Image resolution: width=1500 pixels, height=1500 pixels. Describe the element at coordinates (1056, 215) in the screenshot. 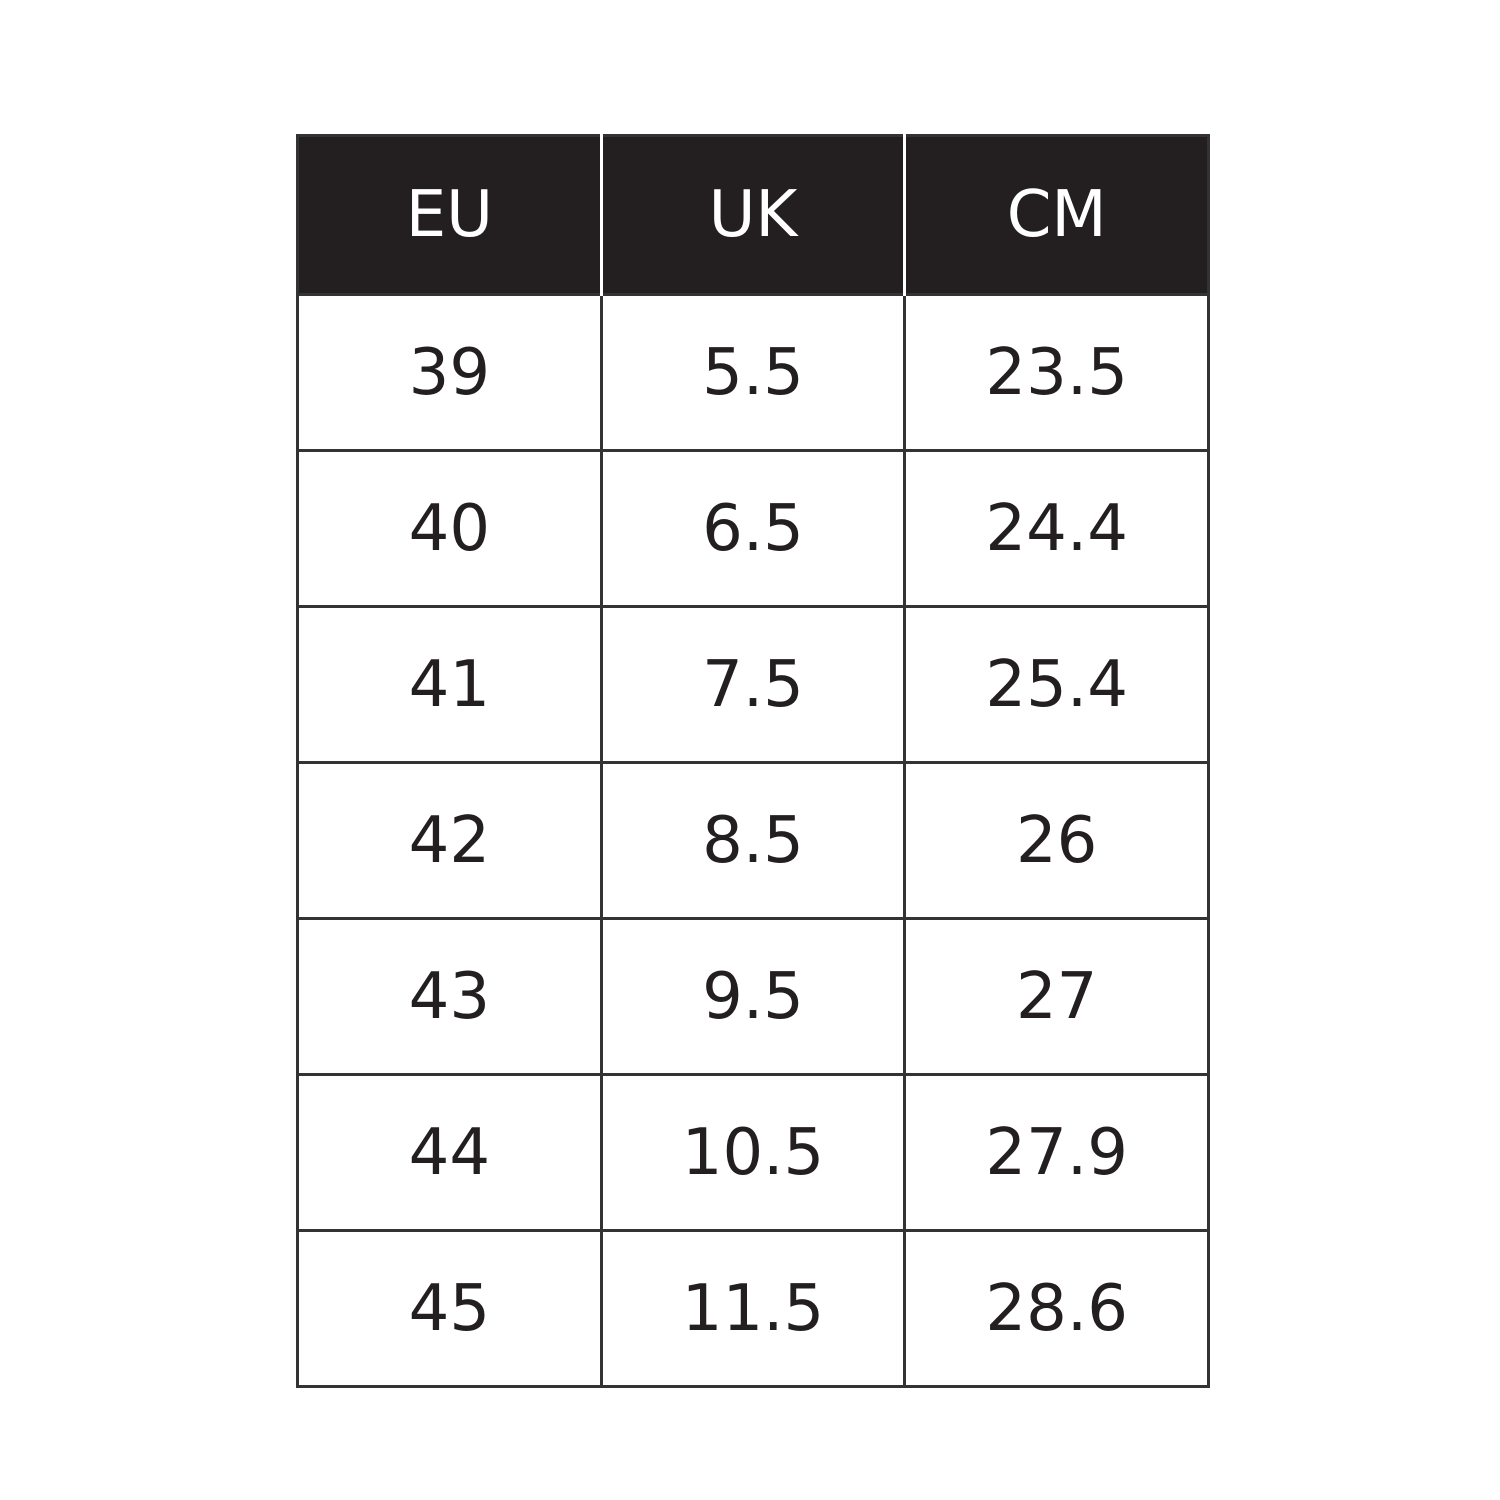

I see `header-cell: CM` at that location.